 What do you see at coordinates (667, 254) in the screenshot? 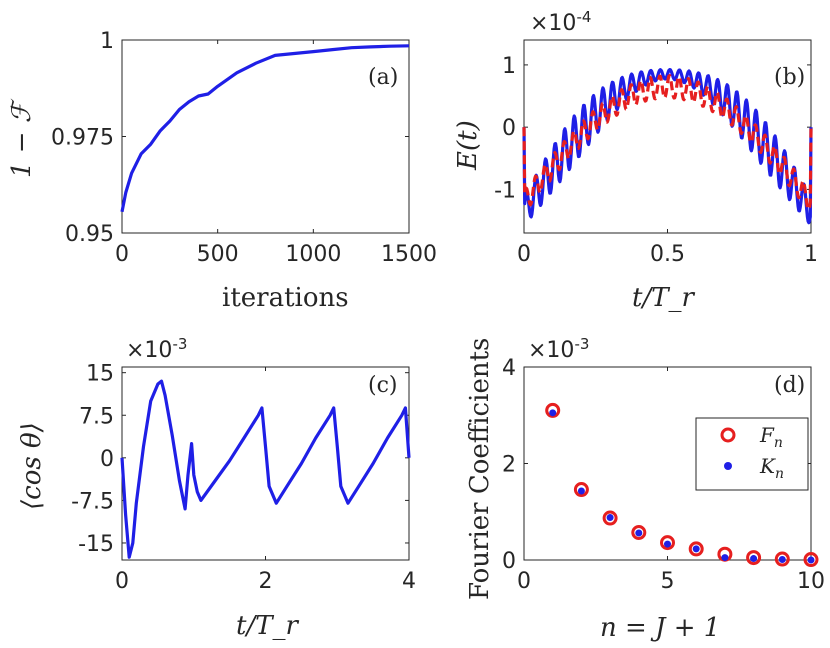
I see `x-tick-label: 0.5` at bounding box center [667, 254].